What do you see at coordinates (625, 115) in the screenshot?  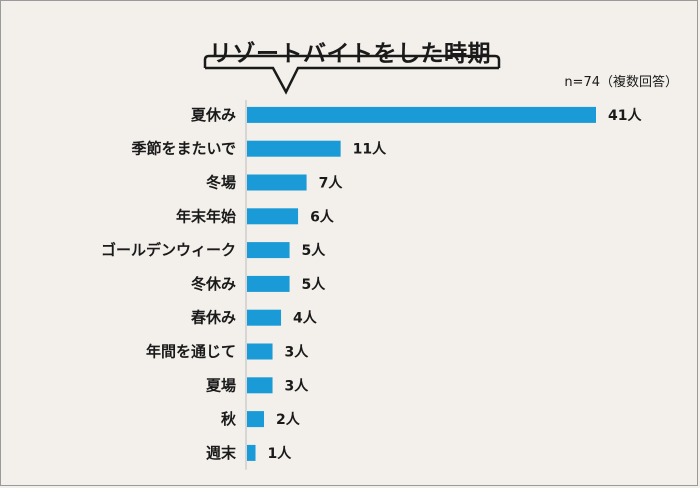 I see `value-label: 41人` at bounding box center [625, 115].